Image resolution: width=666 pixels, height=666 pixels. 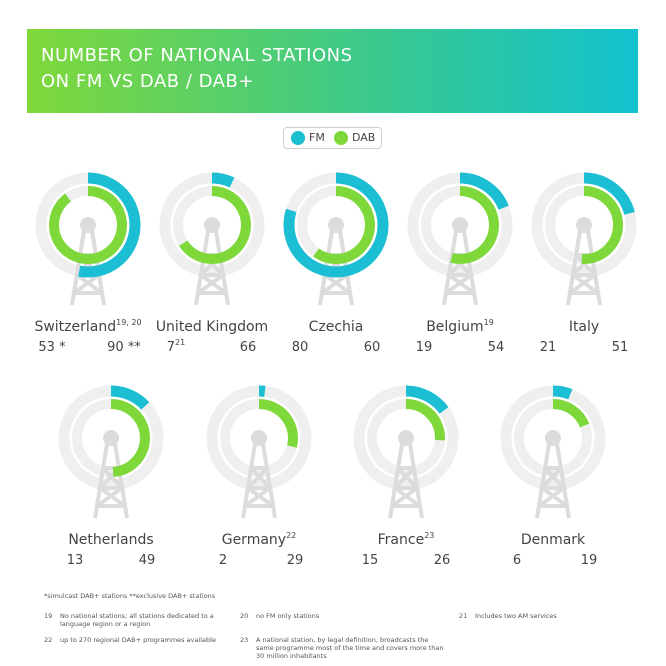 I want to click on legend-fm-label: FM, so click(x=317, y=137).